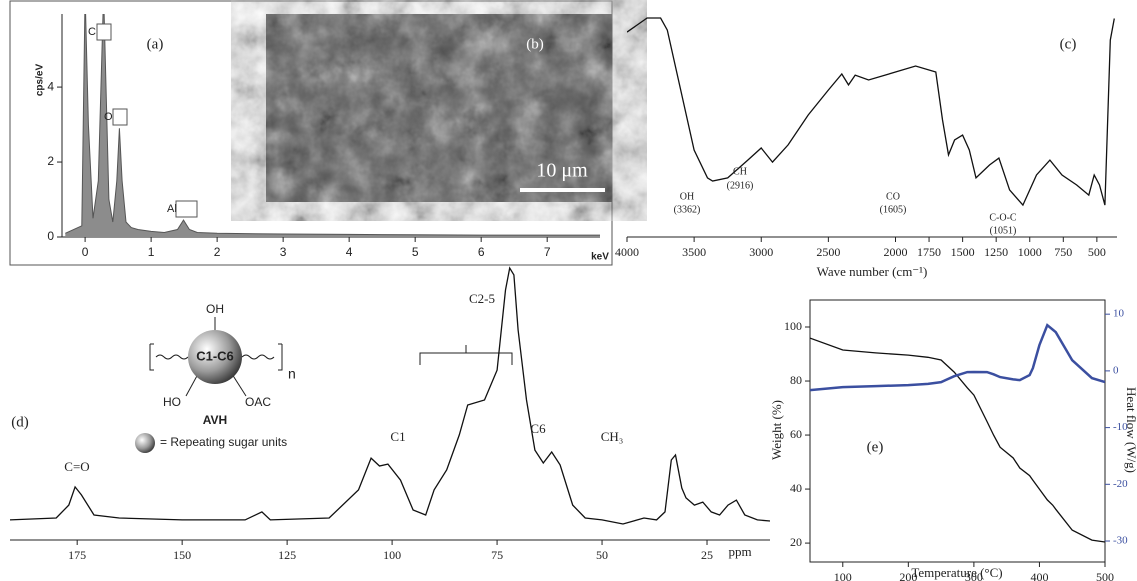  What do you see at coordinates (217, 252) in the screenshot?
I see `x-tick-label: 2` at bounding box center [217, 252].